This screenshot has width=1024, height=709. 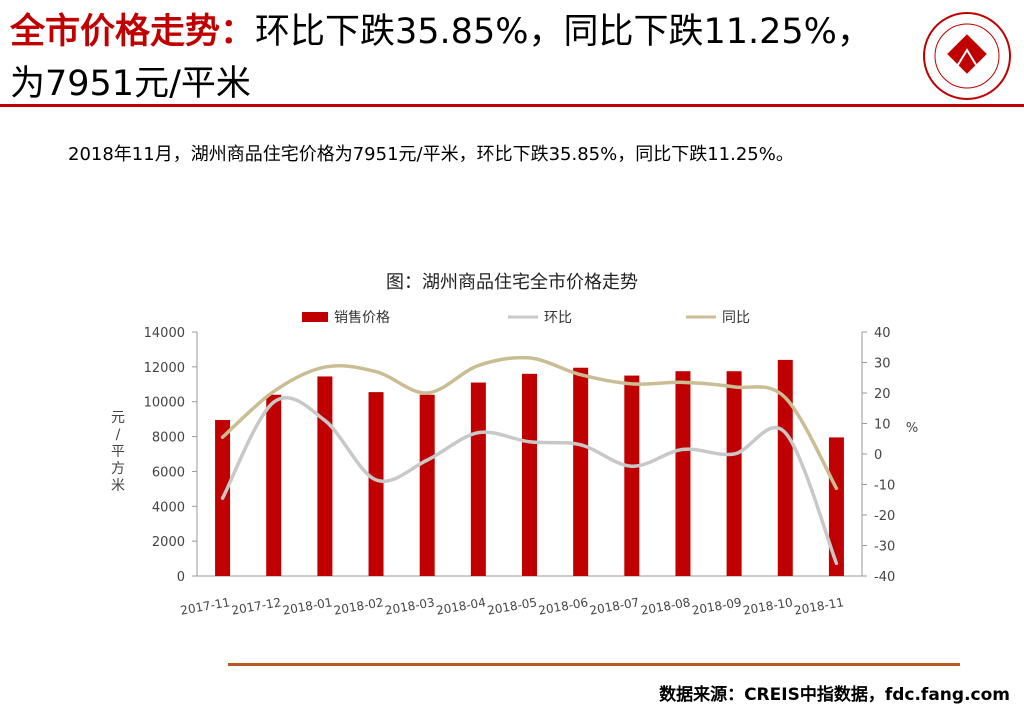 I want to click on y-tick-label-left: 14000, so click(x=164, y=333).